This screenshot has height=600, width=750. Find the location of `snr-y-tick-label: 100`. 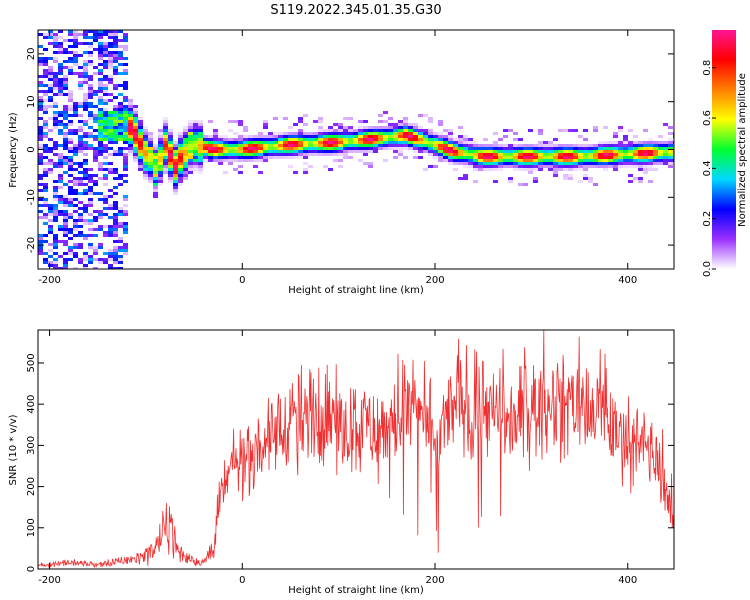

snr-y-tick-label: 100 is located at coordinates (31, 527).